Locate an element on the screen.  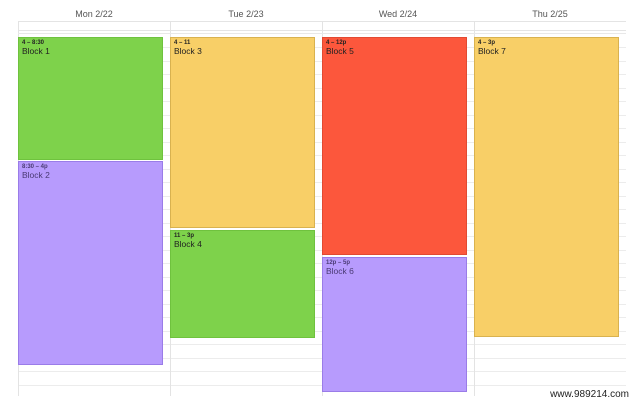
day-header-mon: Mon 2/22 is located at coordinates (94, 14).